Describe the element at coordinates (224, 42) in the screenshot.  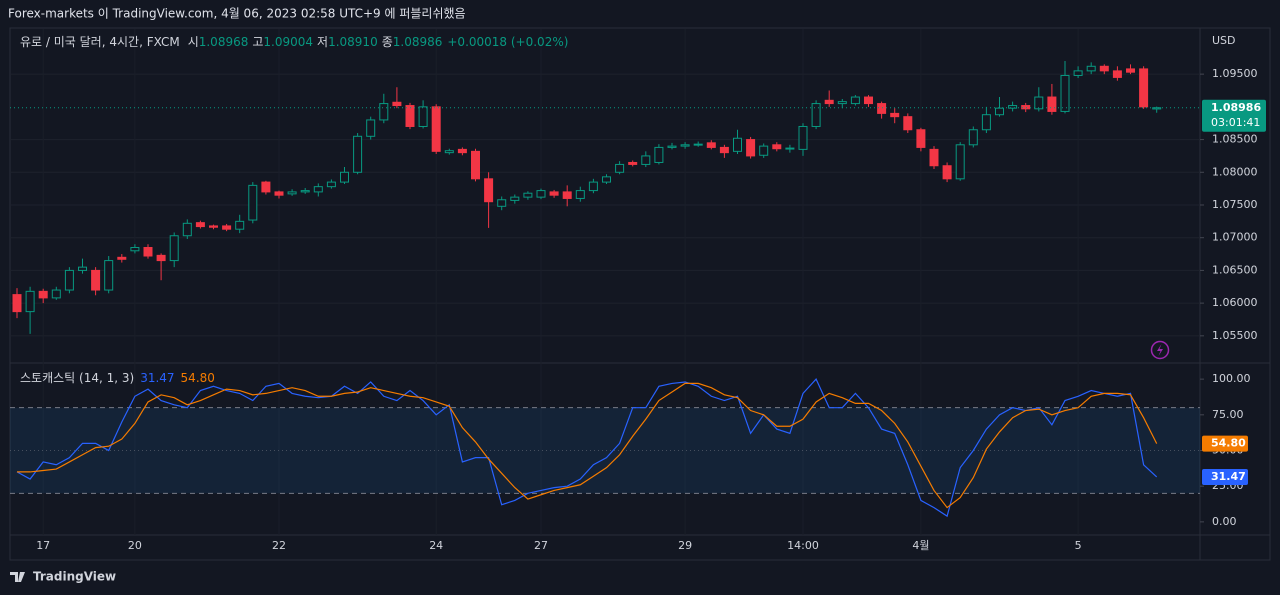
I see `legend-value: 1.08968` at that location.